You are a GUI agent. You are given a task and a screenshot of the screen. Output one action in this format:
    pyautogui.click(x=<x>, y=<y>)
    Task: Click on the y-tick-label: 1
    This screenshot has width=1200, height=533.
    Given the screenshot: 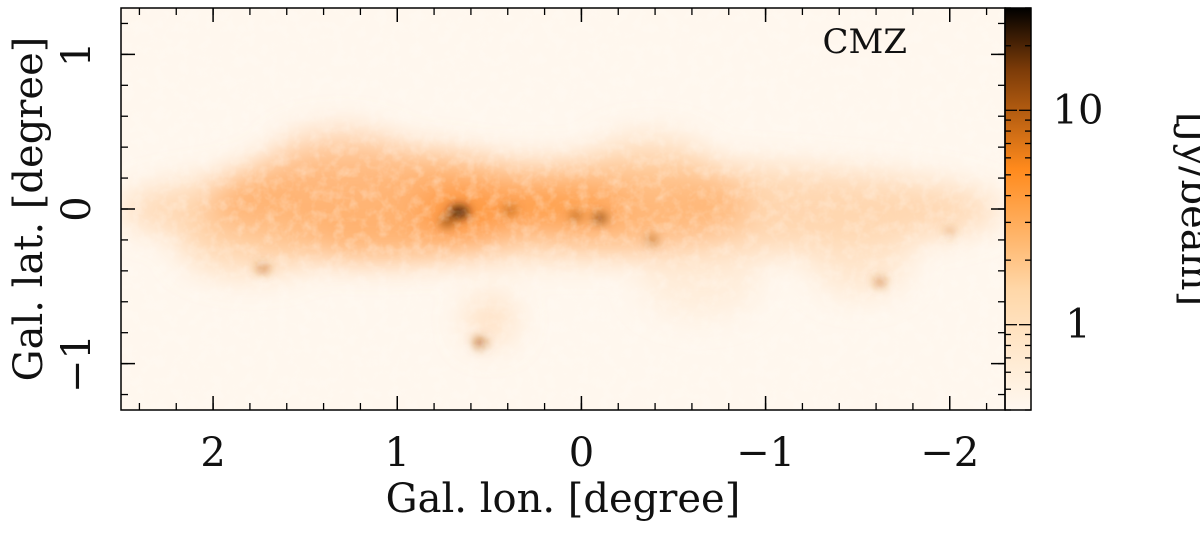 What is the action you would take?
    pyautogui.click(x=77, y=54)
    